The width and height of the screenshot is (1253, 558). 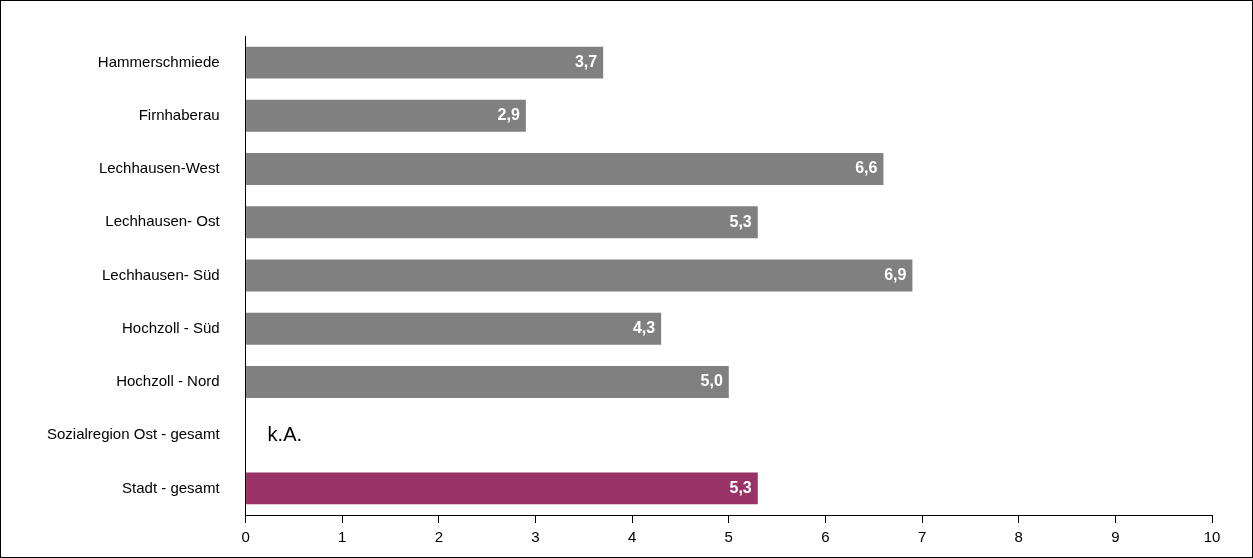 What do you see at coordinates (171, 487) in the screenshot?
I see `y-tick-label: Stadt - gesamt` at bounding box center [171, 487].